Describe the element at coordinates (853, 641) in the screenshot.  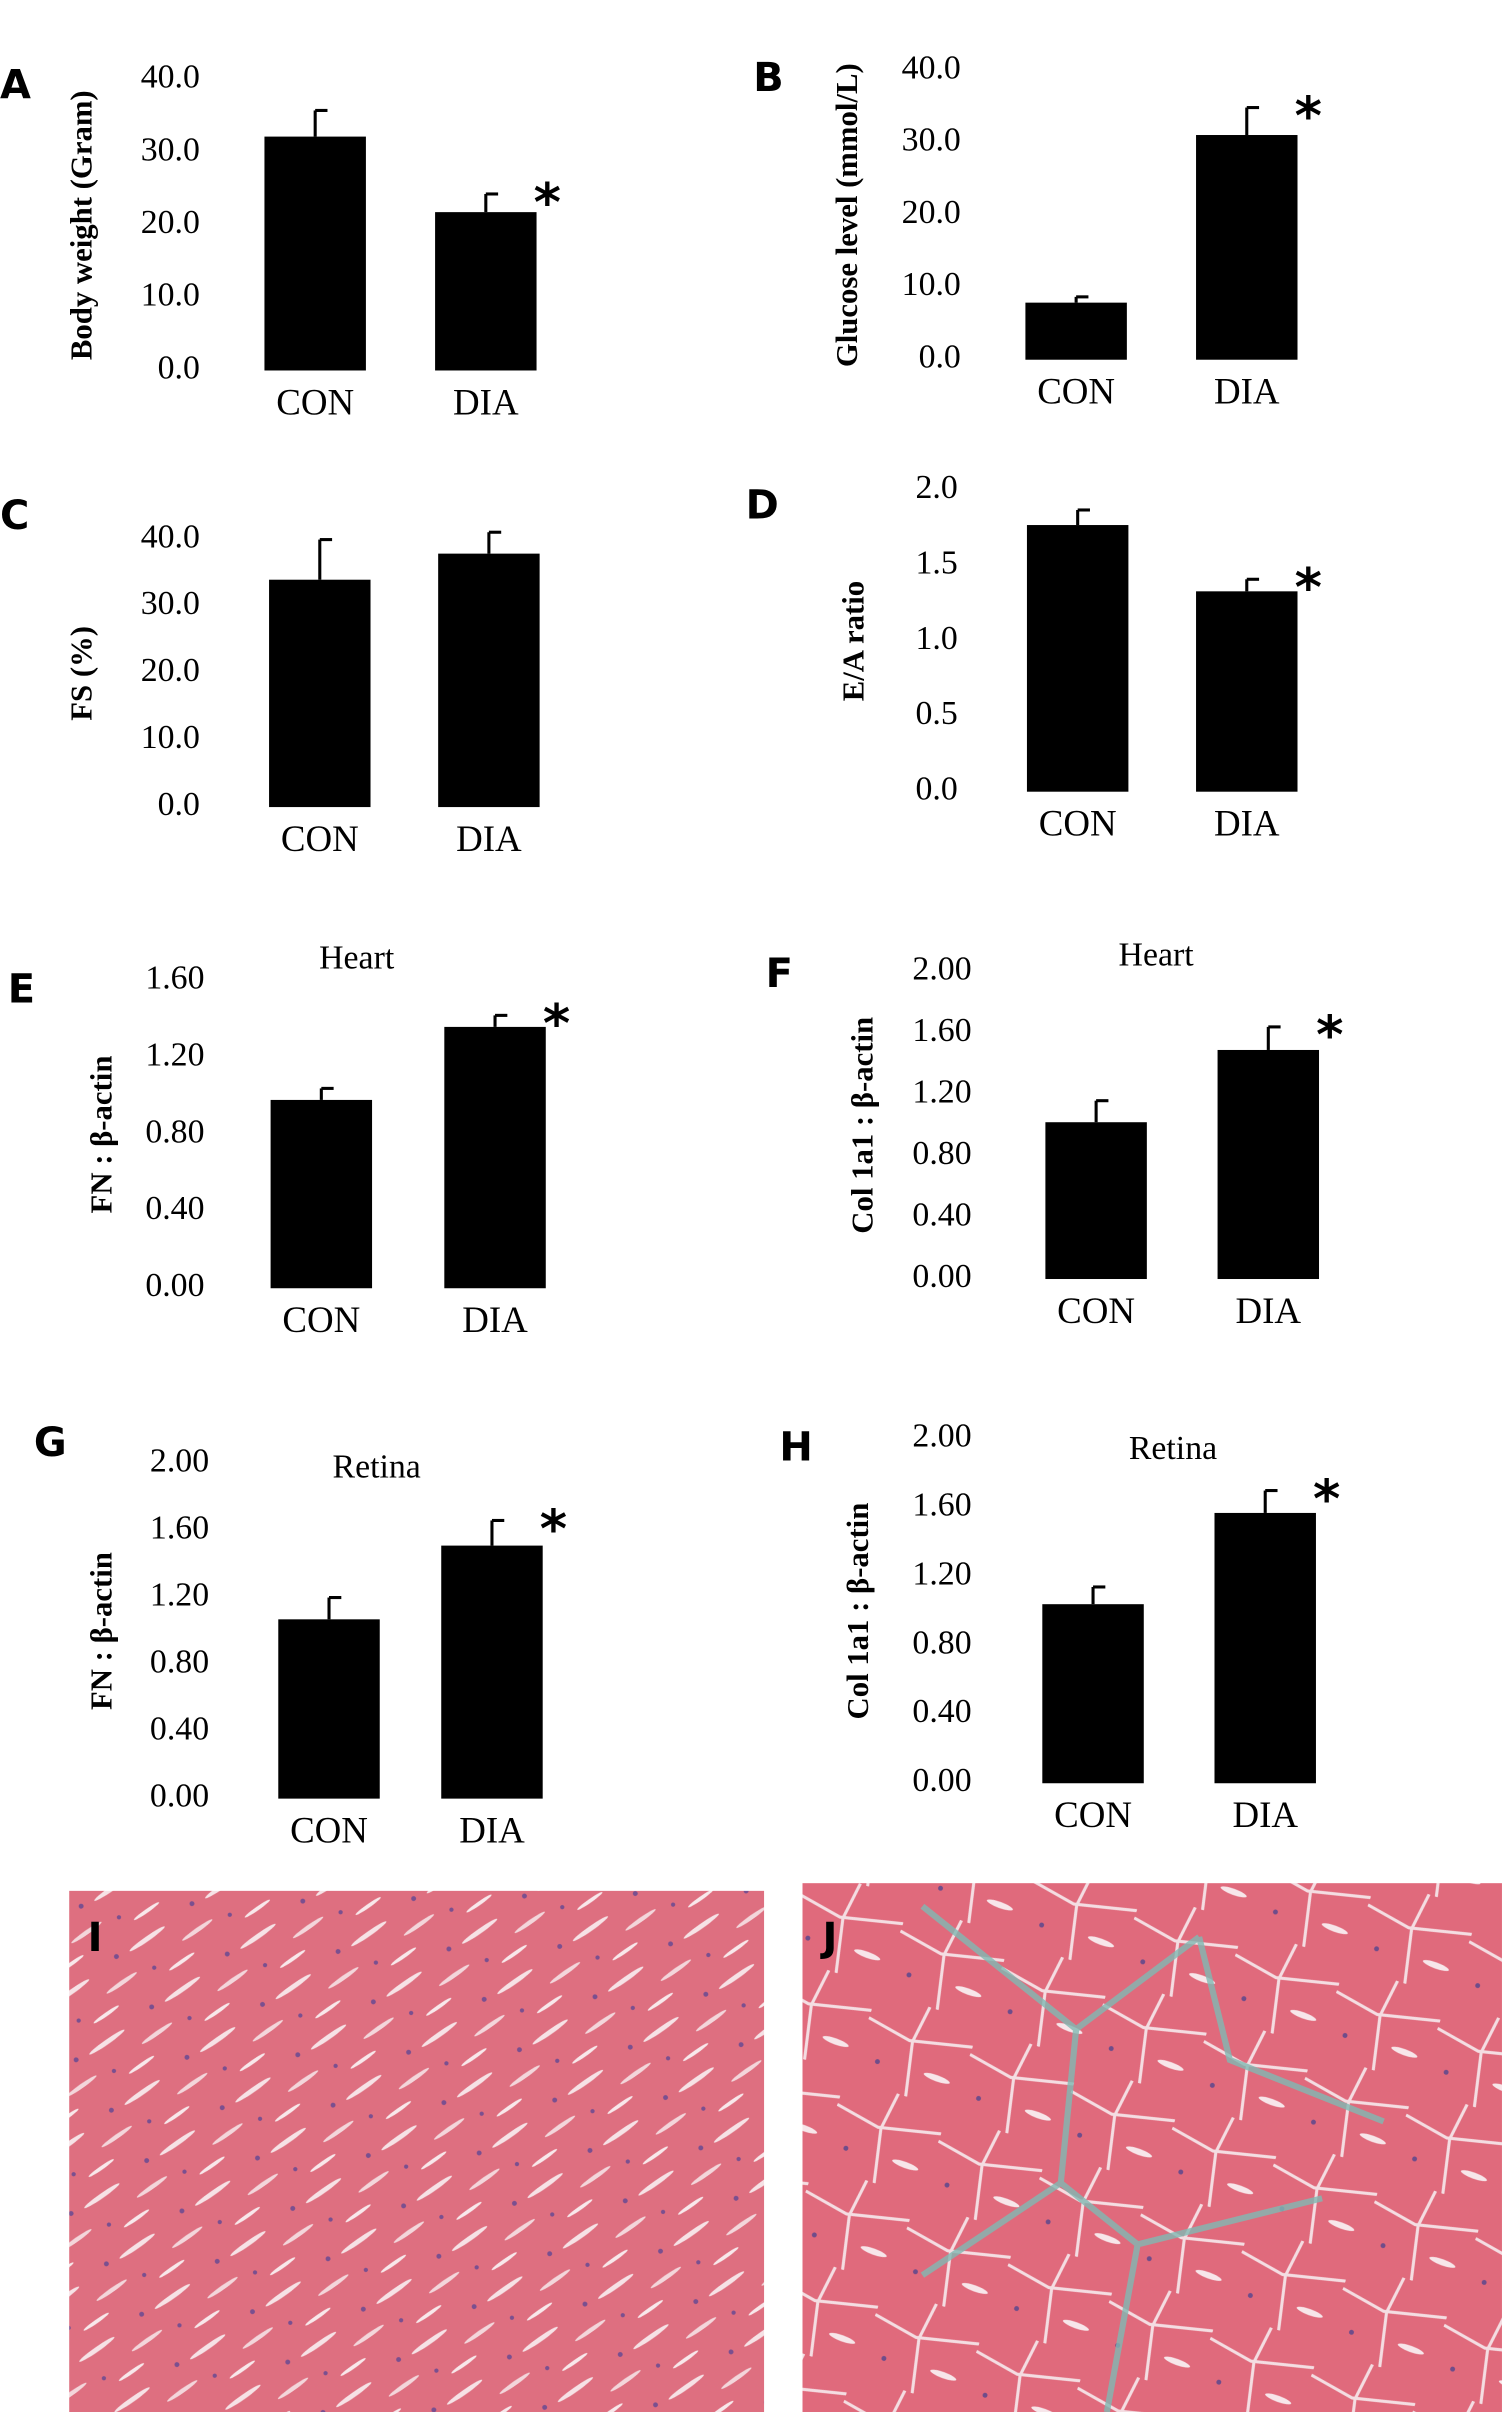
I see `y-axis-label: E/A ratio` at that location.